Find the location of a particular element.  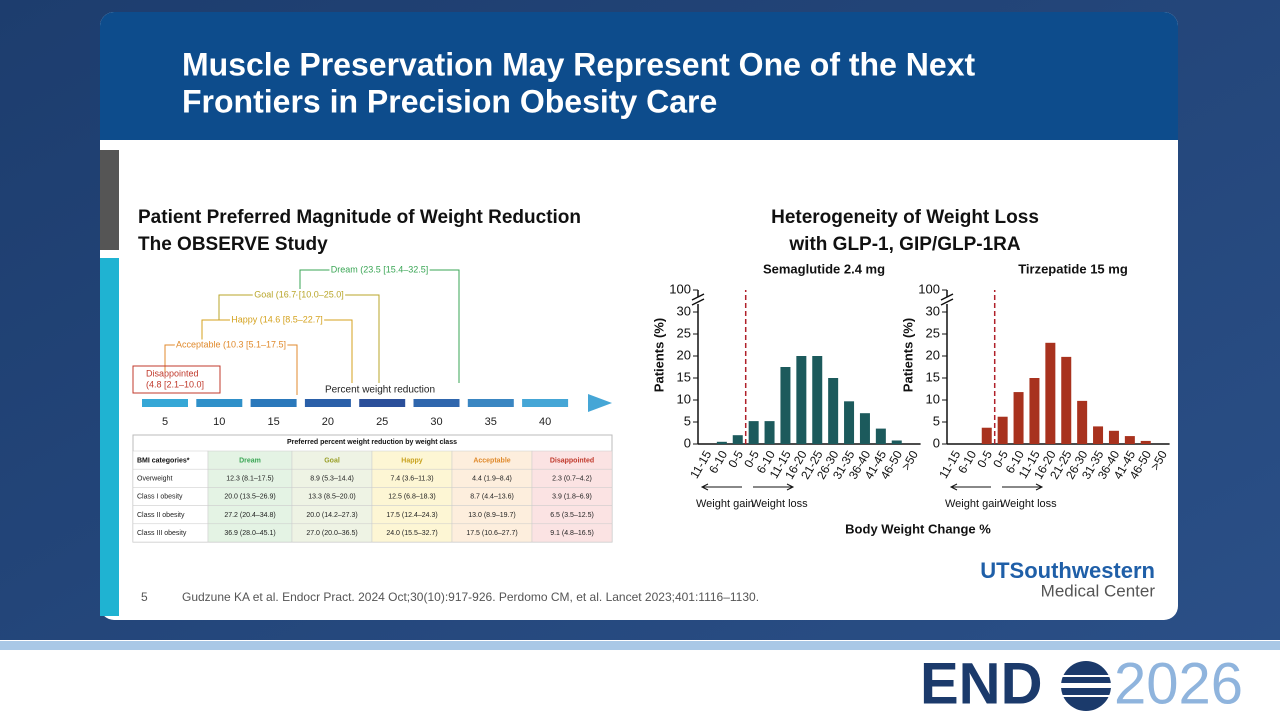

table-cell-text: 36.9 (28.0–45.1) is located at coordinates (249, 533).